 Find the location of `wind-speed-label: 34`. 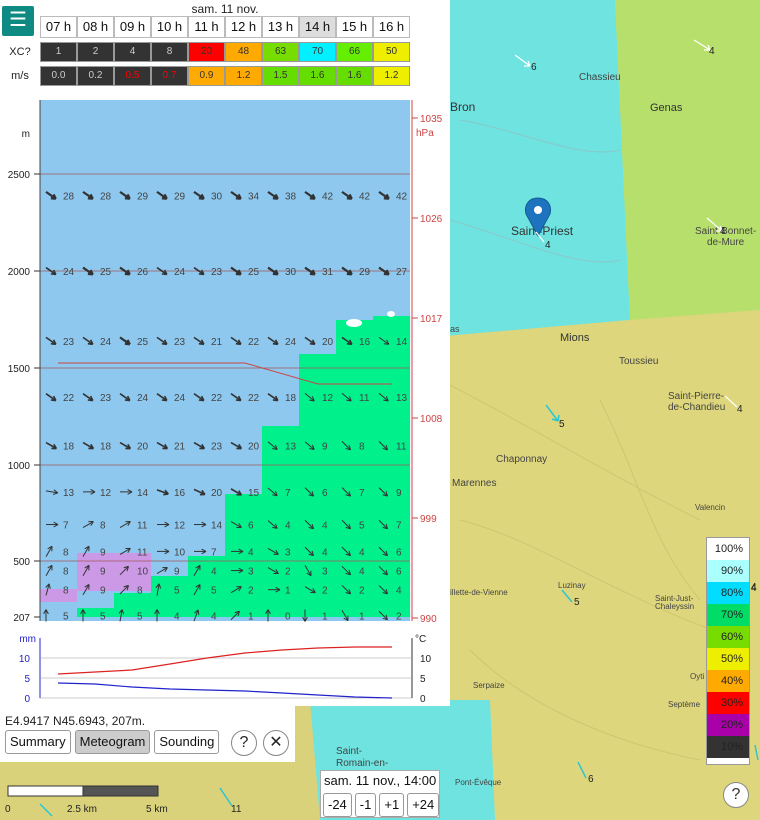

wind-speed-label: 34 is located at coordinates (254, 196).